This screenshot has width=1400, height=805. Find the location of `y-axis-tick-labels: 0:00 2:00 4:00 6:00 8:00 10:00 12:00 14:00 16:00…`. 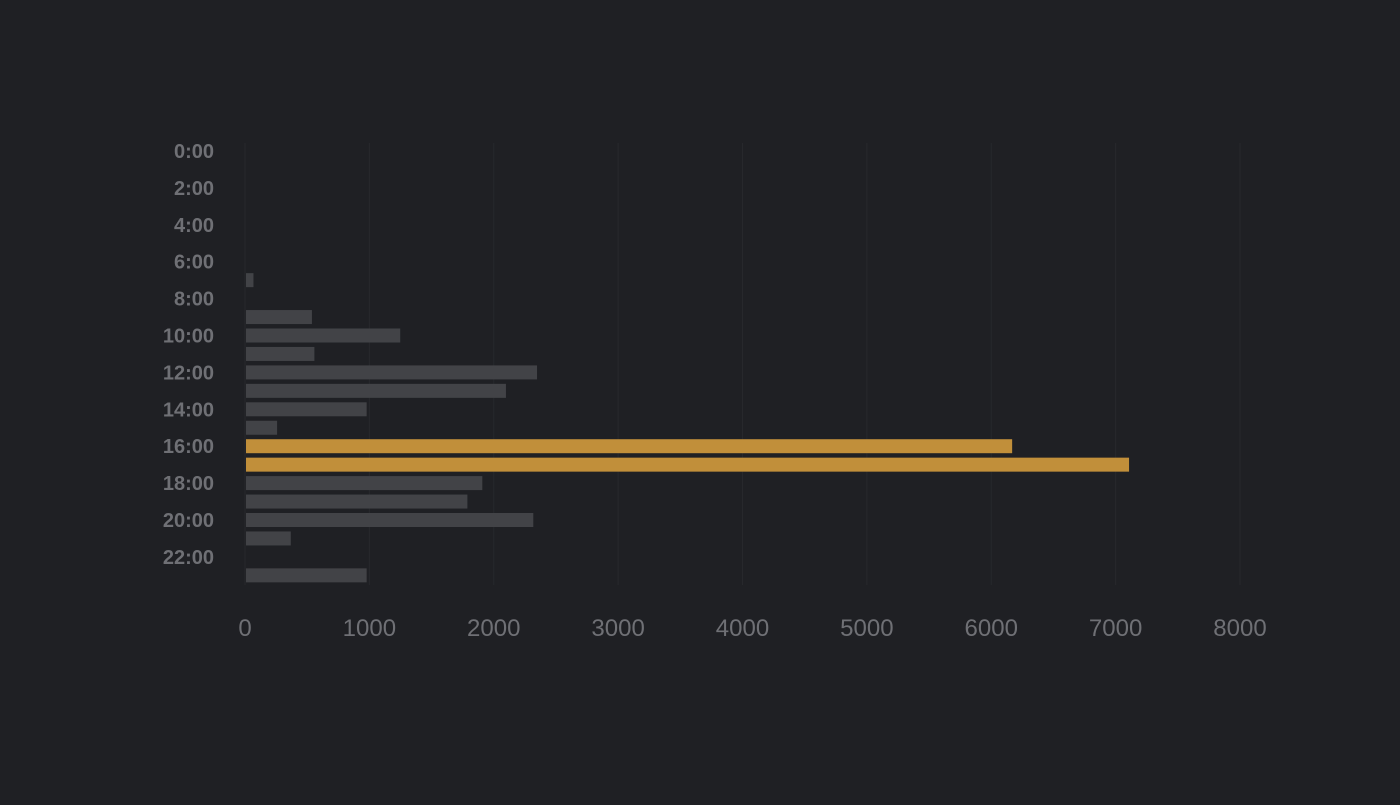

y-axis-tick-labels: 0:00 2:00 4:00 6:00 8:00 10:00 12:00 14:00 16:00… is located at coordinates (188, 355).